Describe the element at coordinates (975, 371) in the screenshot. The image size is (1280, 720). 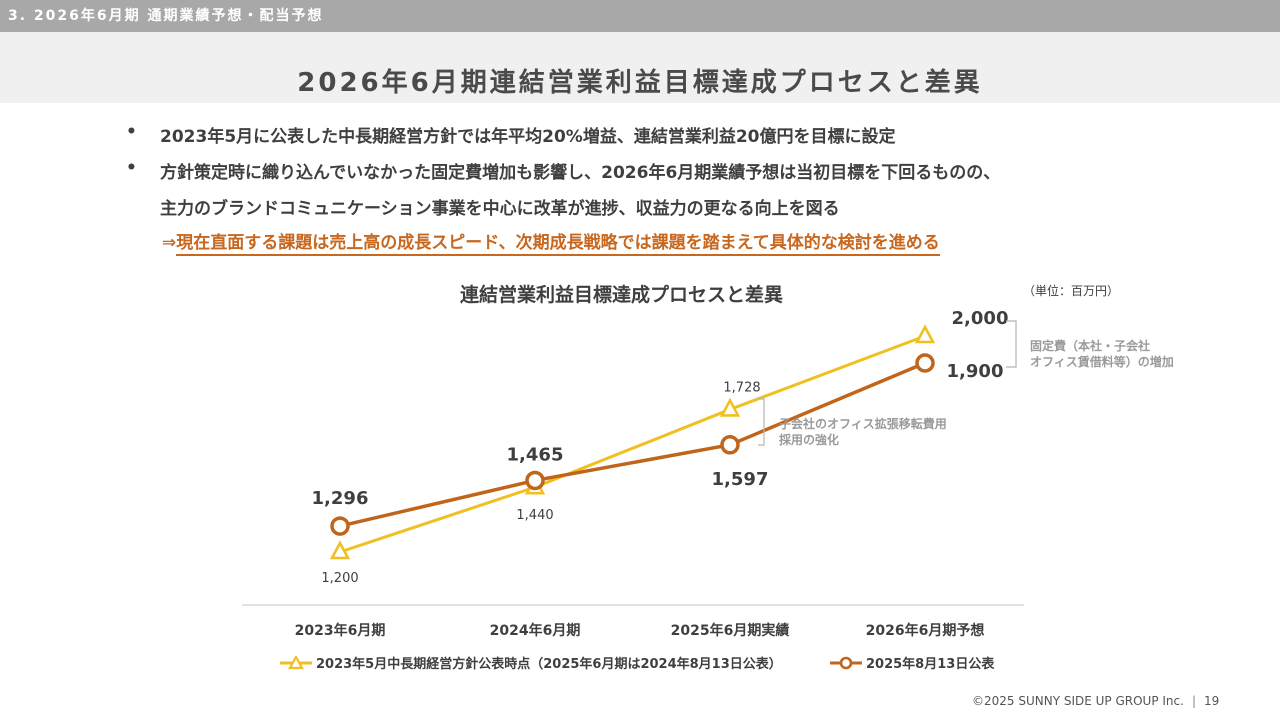
I see `data-label-actual: 1,900` at that location.